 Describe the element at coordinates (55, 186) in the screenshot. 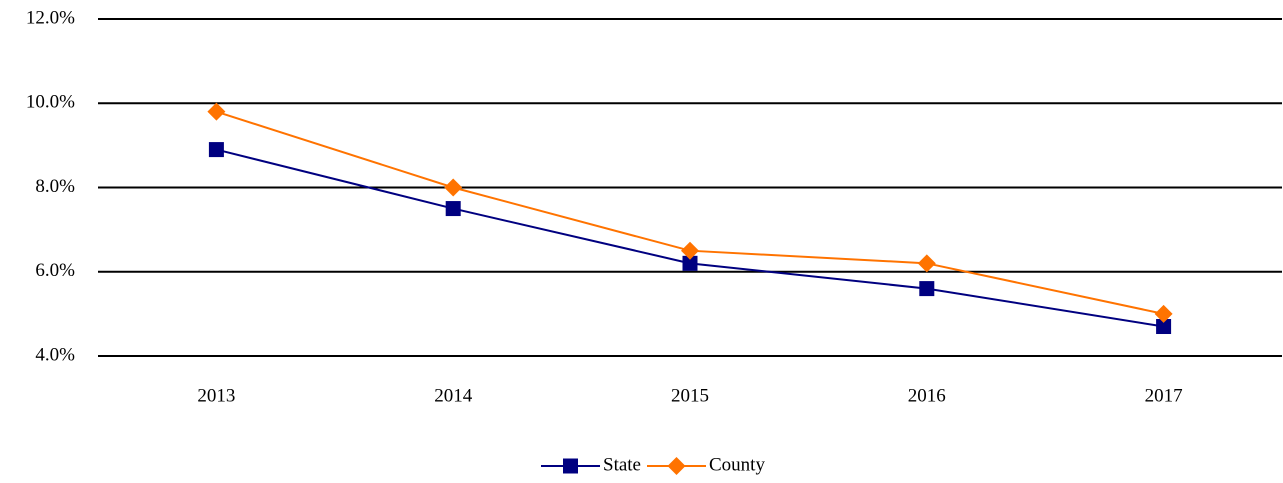

I see `y-tick-label: 8.0%` at that location.